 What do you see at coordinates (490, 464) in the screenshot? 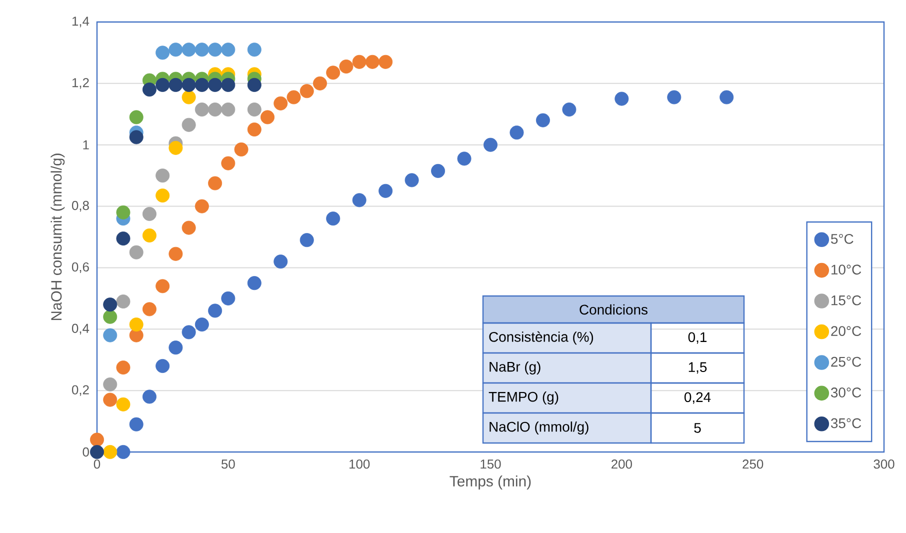
I see `x-tick-label: 150` at bounding box center [490, 464].